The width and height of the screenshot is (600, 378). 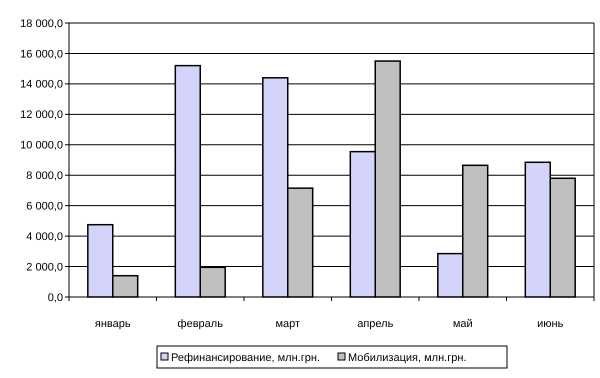 I want to click on x-tick-label: январь, so click(x=112, y=324).